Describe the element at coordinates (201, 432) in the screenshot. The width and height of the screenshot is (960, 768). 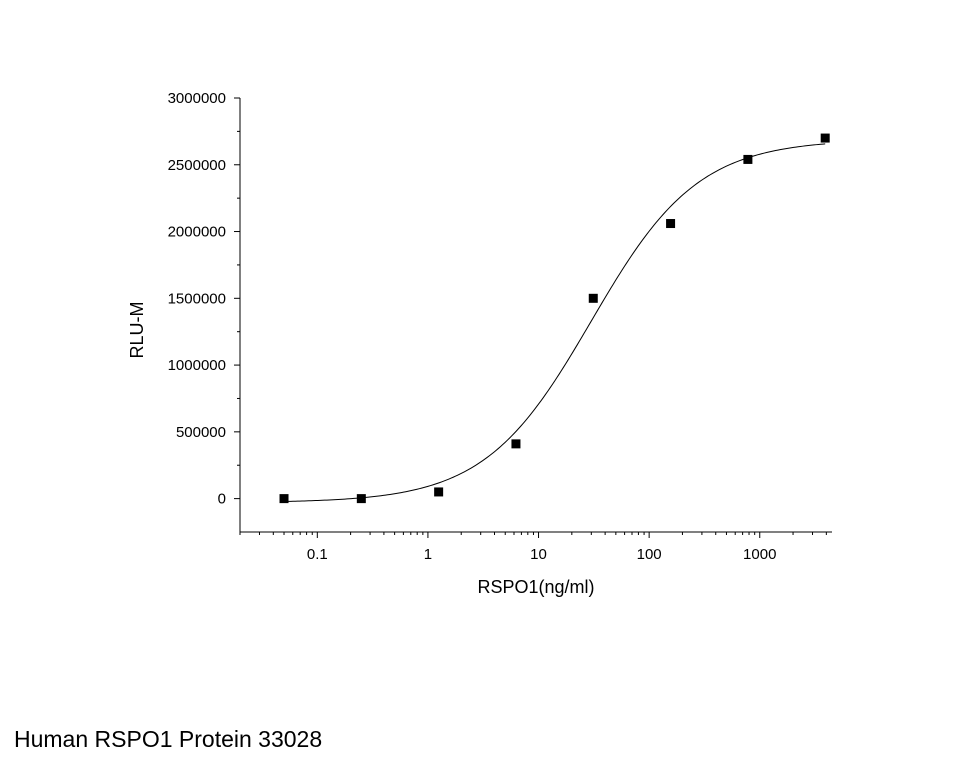
I see `y-tick-label: 500000` at that location.